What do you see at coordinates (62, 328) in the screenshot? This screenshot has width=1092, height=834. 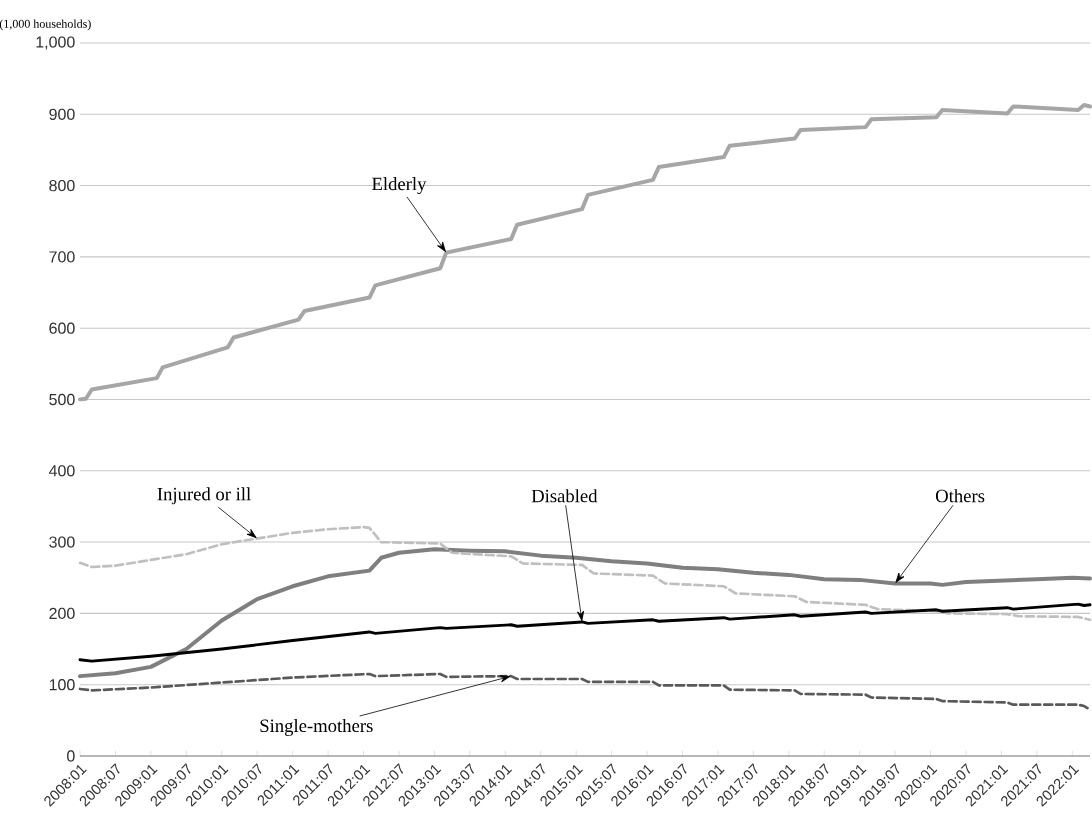 I see `y-tick-label: 600` at bounding box center [62, 328].